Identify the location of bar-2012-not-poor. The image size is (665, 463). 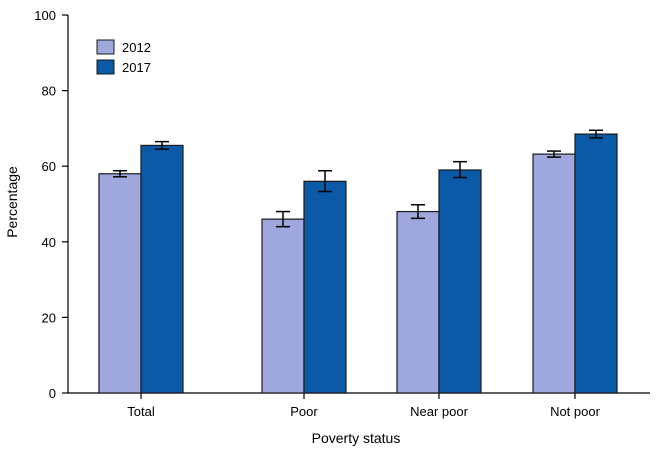
(554, 273).